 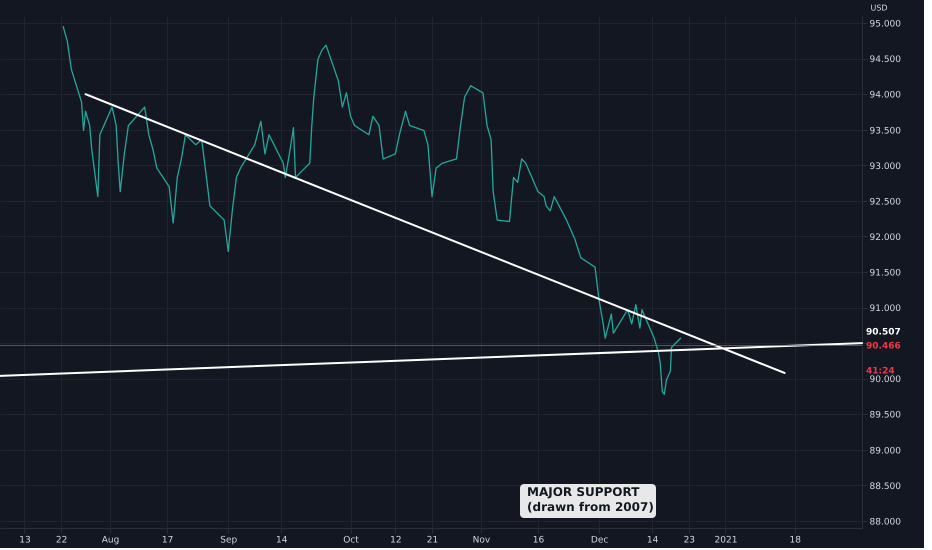 What do you see at coordinates (886, 25) in the screenshot?
I see `y-tick-label: 95.000` at bounding box center [886, 25].